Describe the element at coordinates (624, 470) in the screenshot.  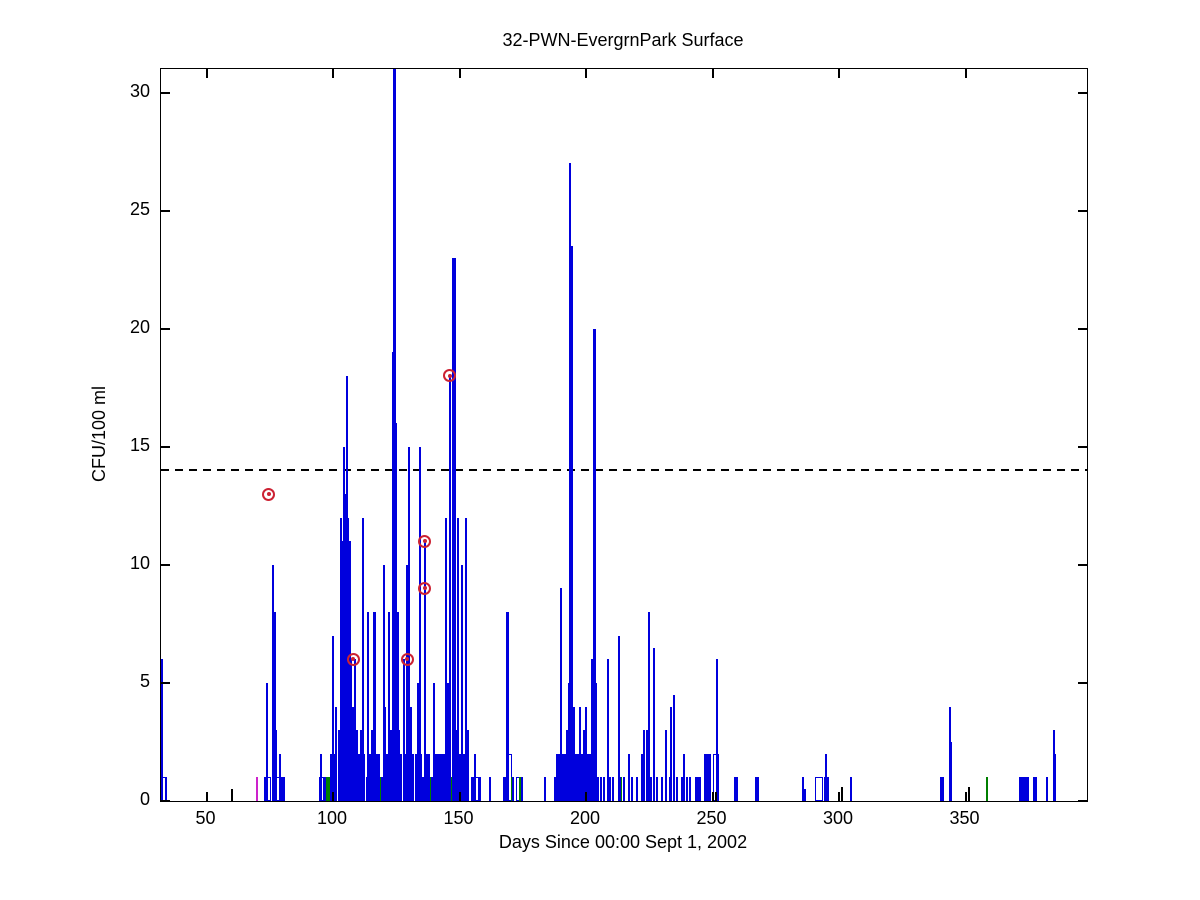
I see `threshold-line` at that location.